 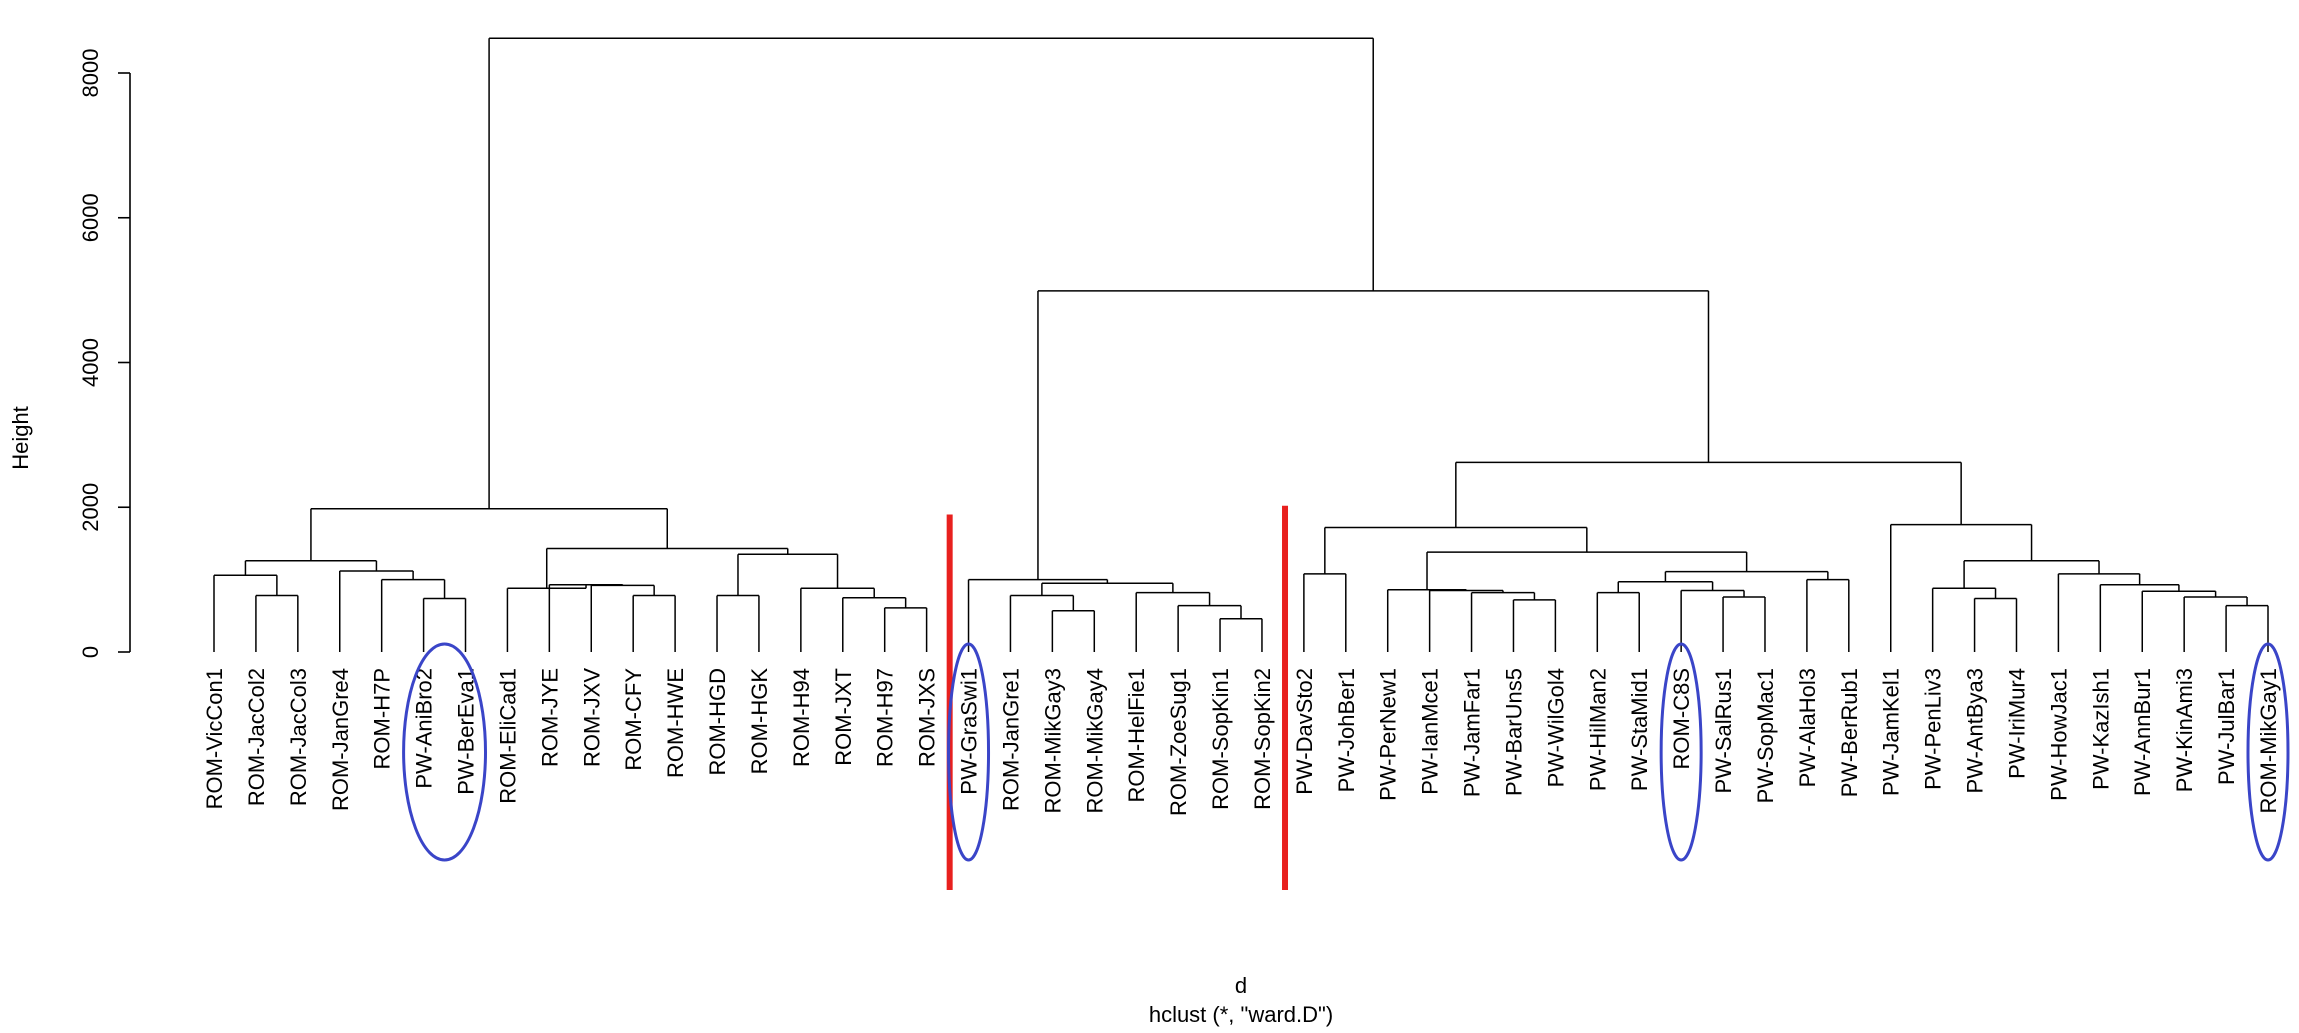 I want to click on leaf-label: ROM-JanGre4, so click(x=340, y=739).